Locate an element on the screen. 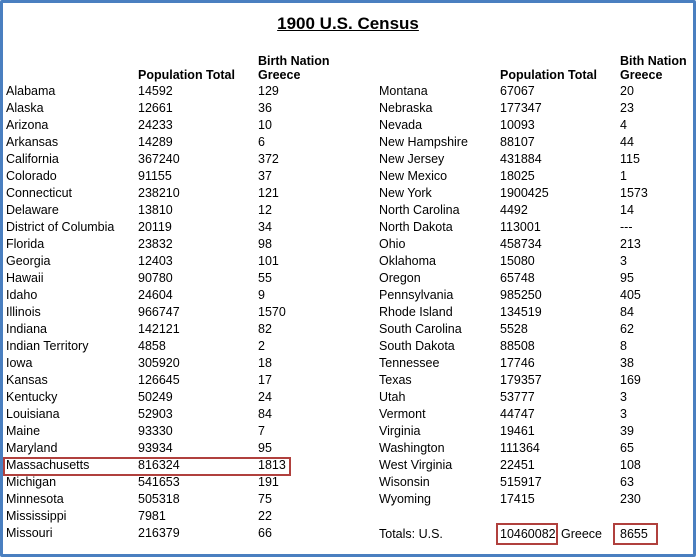  state-name: Georgia is located at coordinates (28, 261).